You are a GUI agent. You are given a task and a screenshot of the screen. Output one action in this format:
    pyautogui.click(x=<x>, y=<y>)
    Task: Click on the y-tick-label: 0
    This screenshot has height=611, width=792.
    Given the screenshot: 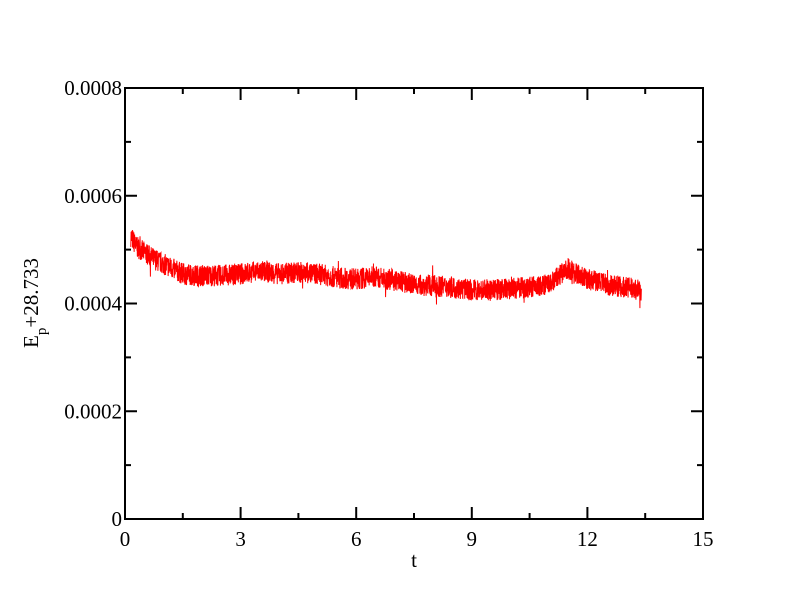 What is the action you would take?
    pyautogui.click(x=117, y=519)
    